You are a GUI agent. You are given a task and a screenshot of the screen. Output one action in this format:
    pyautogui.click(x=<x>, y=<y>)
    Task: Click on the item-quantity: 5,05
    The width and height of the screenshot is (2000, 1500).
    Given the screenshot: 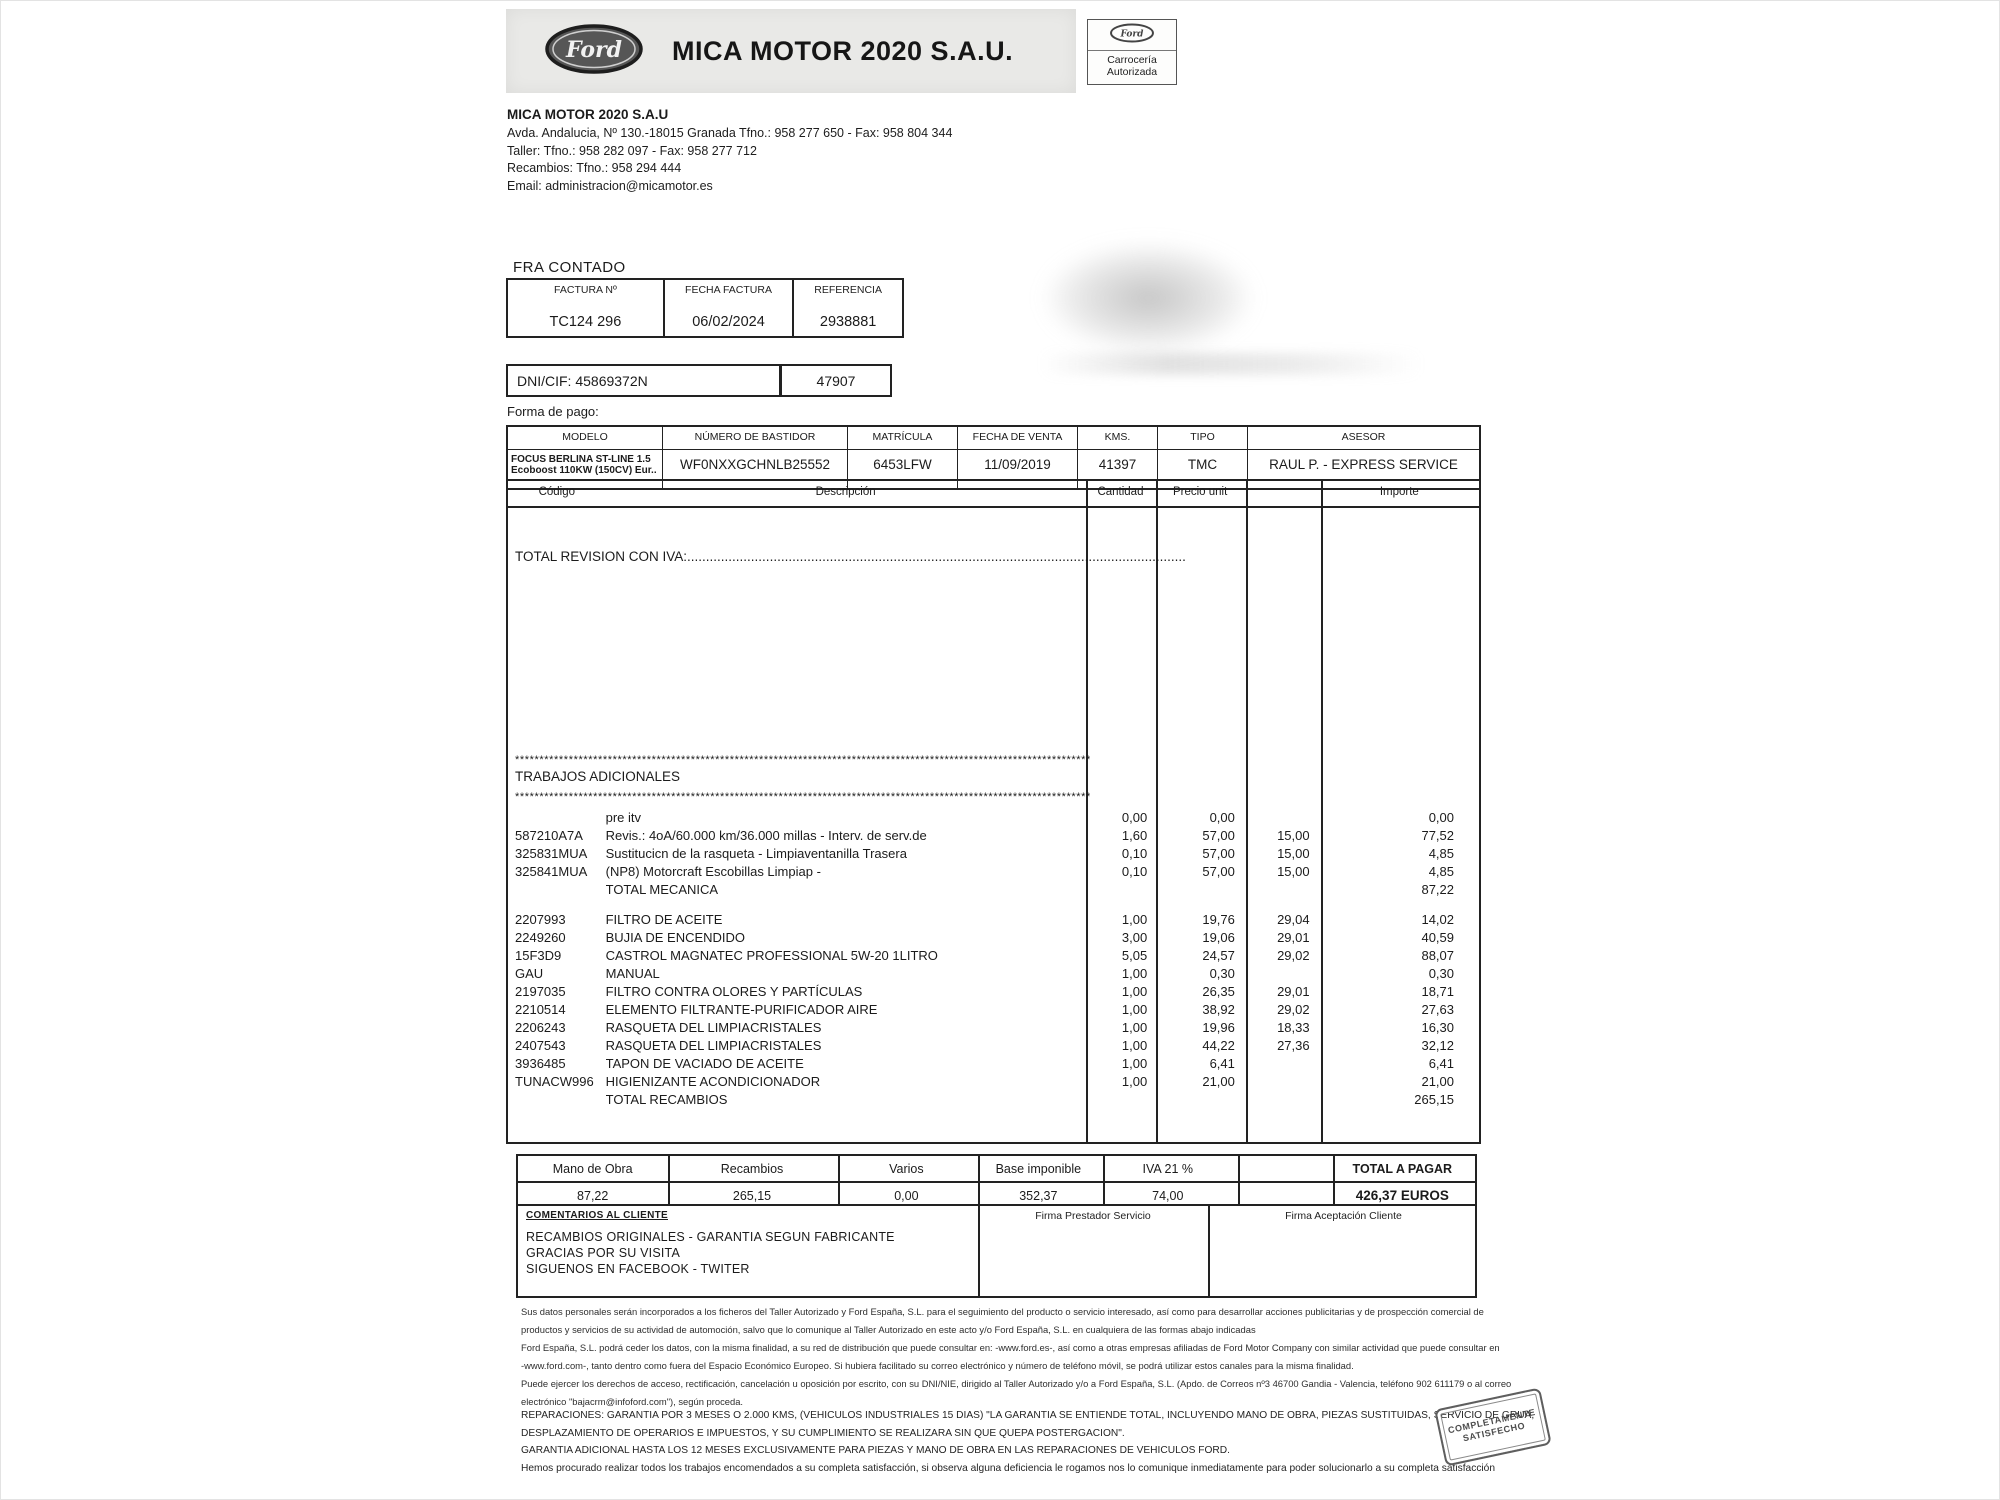 What is the action you would take?
    pyautogui.click(x=1134, y=955)
    